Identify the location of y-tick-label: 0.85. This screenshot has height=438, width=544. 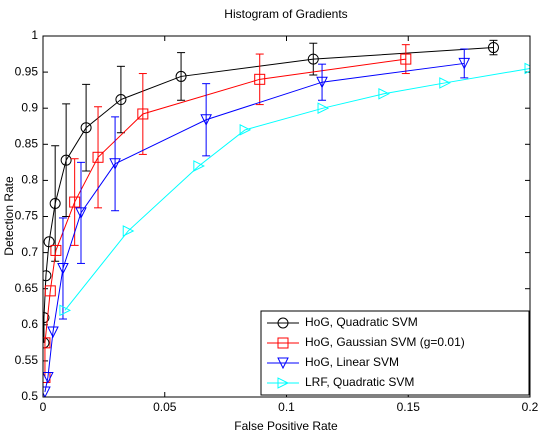
(27, 143).